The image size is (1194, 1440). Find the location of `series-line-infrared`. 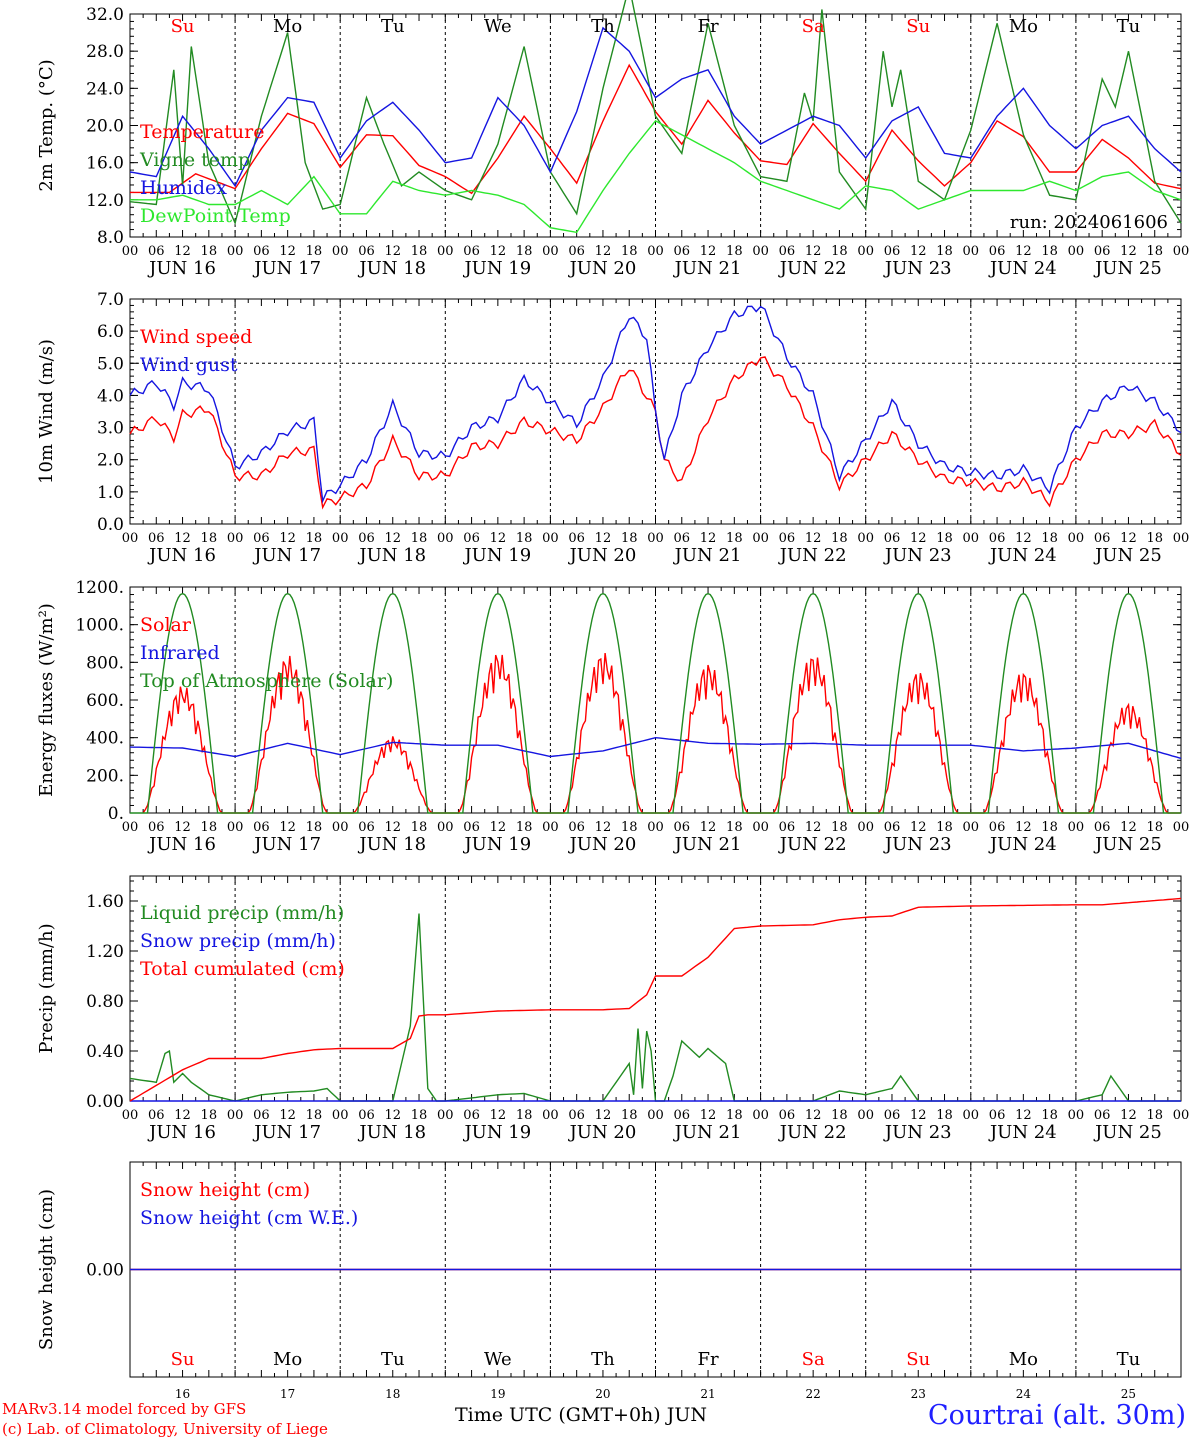

series-line-infrared is located at coordinates (655, 748).